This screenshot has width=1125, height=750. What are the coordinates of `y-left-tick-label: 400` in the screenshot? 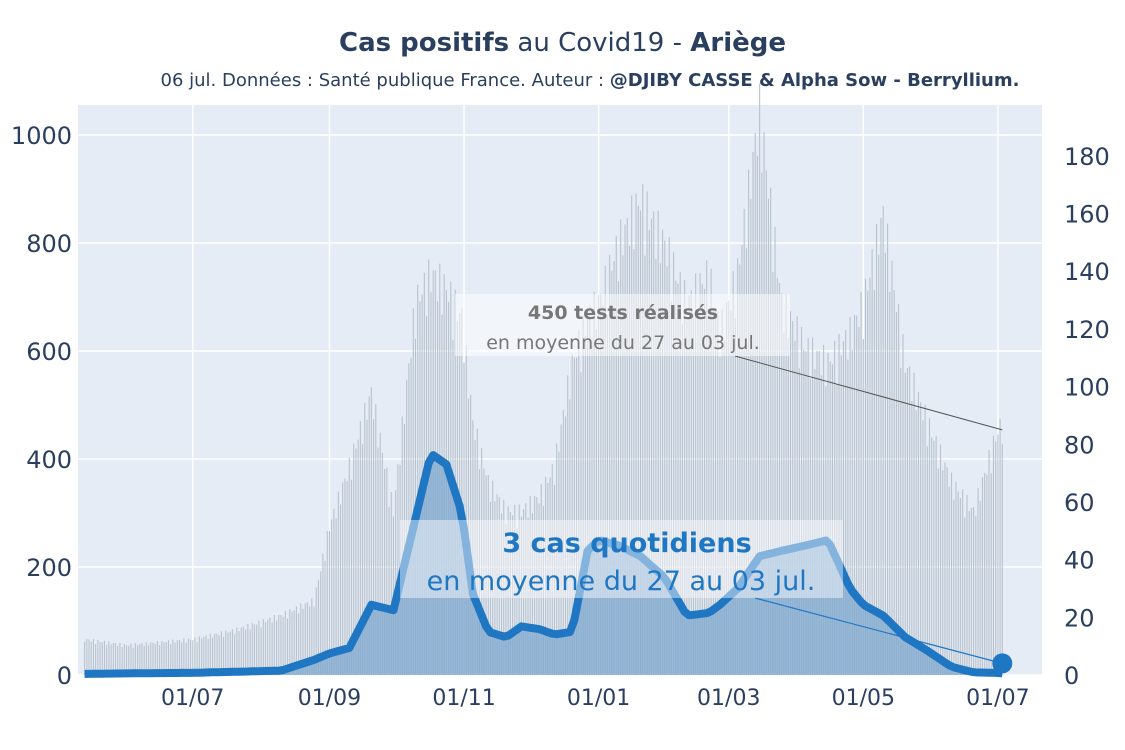 It's located at (49, 460).